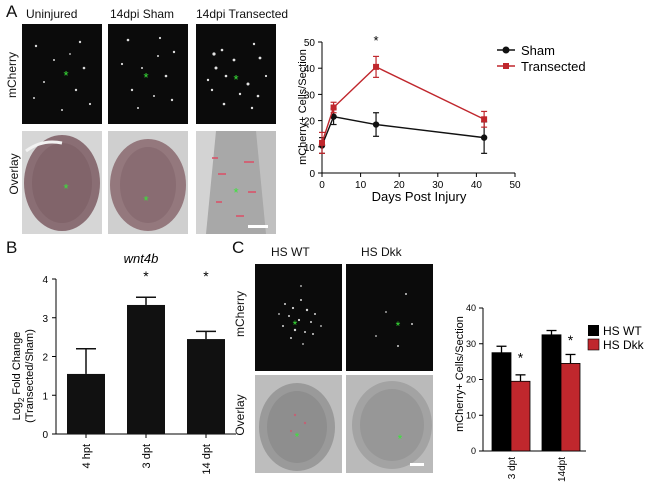 Image resolution: width=669 pixels, height=488 pixels. What do you see at coordinates (17, 363) in the screenshot?
I see `chart-b-ylabel-rest: Fold Change` at bounding box center [17, 363].